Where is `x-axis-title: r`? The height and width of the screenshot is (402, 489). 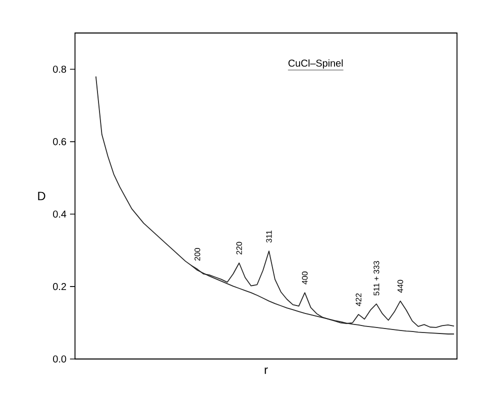
x-axis-title: r is located at coordinates (266, 370).